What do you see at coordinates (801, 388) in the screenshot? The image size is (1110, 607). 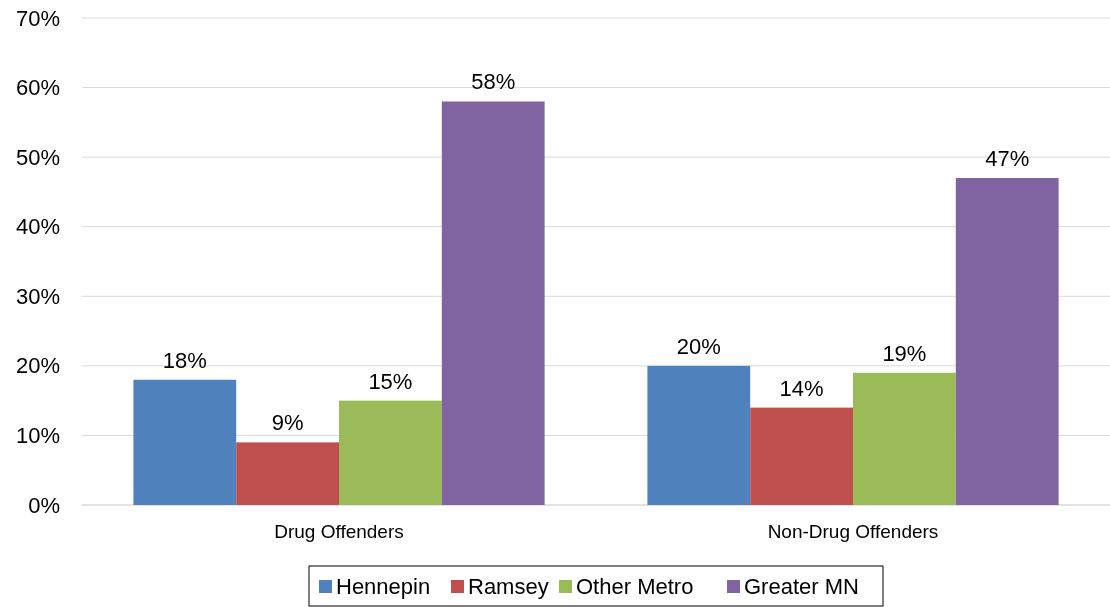 I see `data-label: 14%` at bounding box center [801, 388].